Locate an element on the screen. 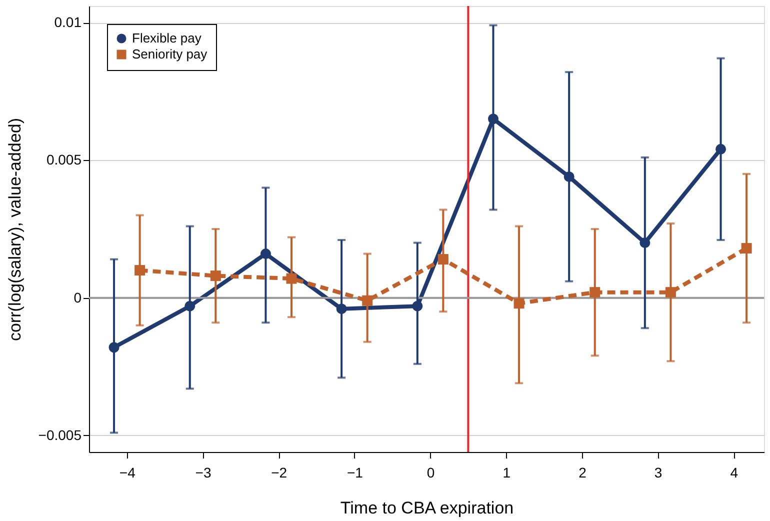  x-tick-label: −4 is located at coordinates (127, 472).